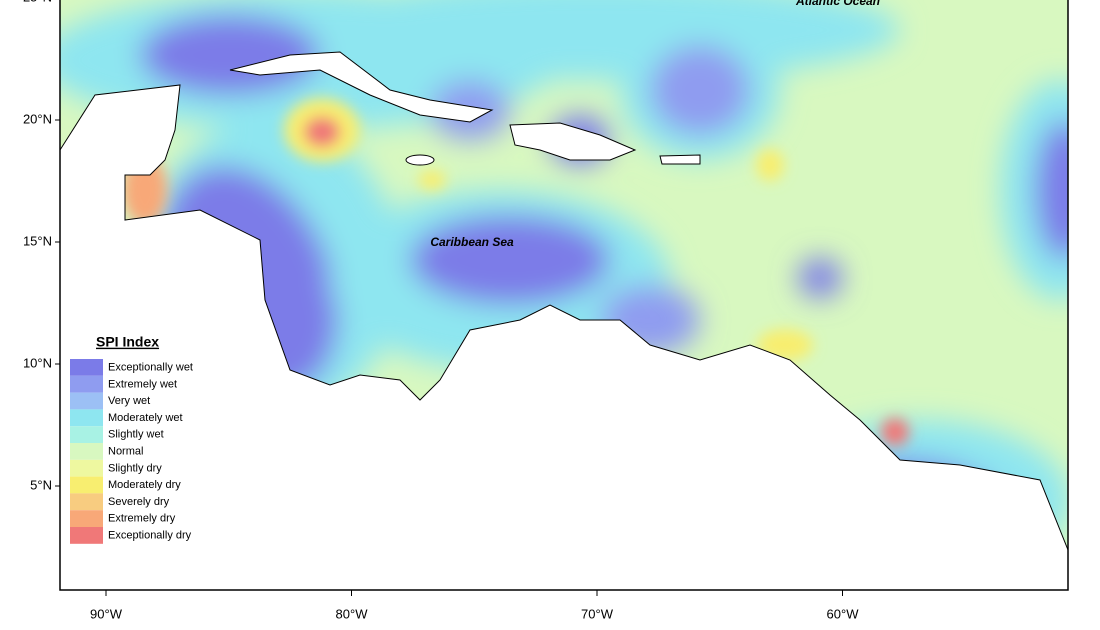  What do you see at coordinates (145, 418) in the screenshot?
I see `legend-label: Moderately wet` at bounding box center [145, 418].